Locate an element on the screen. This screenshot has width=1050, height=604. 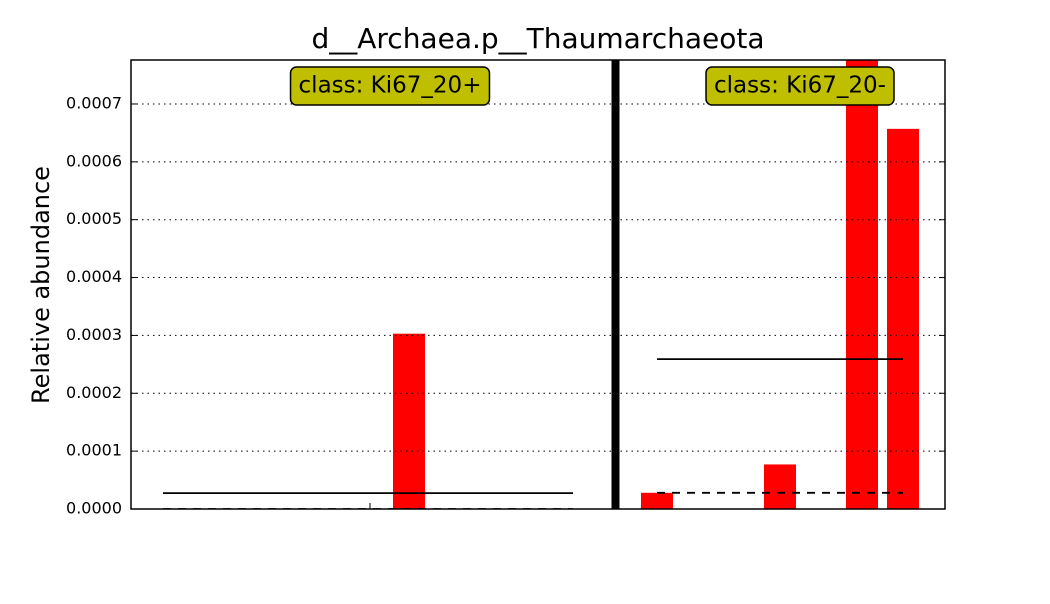
chart-title: d__Archaea.p__Thaumarchaeota is located at coordinates (537, 38).